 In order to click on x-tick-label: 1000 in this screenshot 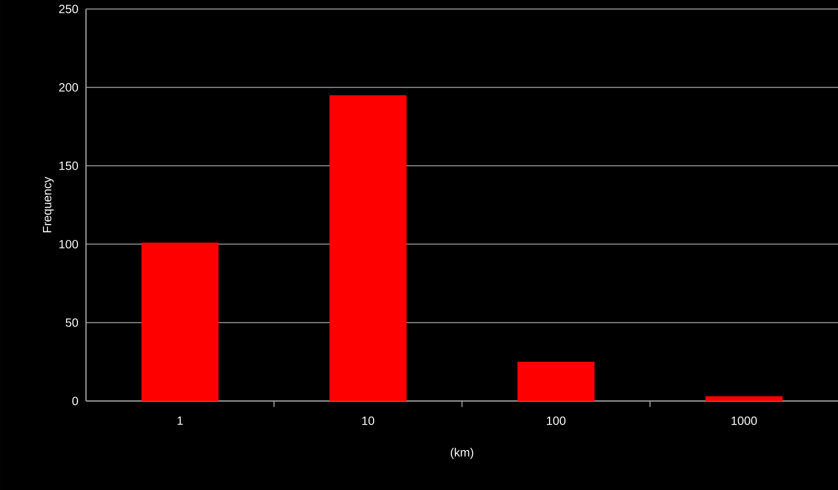, I will do `click(744, 420)`.